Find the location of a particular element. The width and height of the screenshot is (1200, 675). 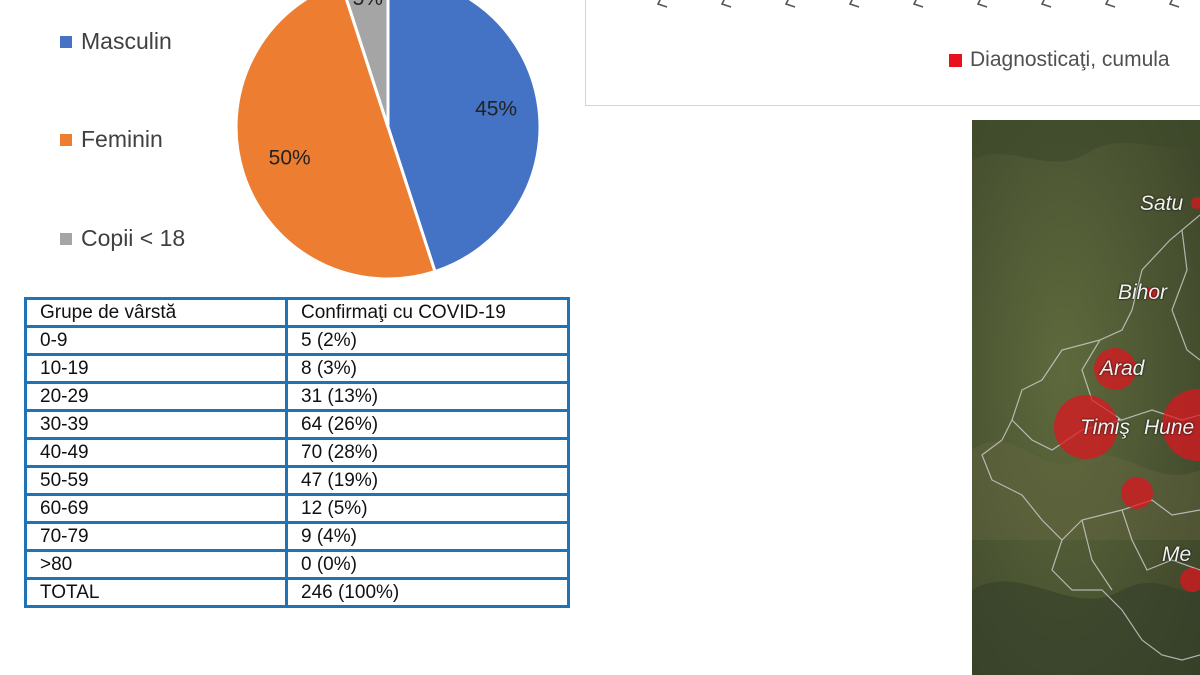

table-header-row: Grupe de vârstă Confirmaţi cu COVID-19 is located at coordinates (297, 312).